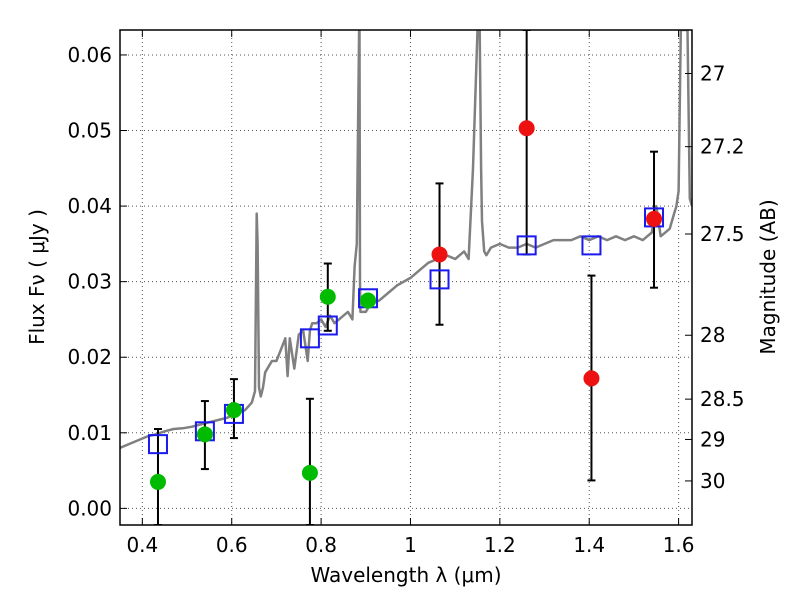 This screenshot has height=600, width=800. I want to click on y2-tick-label: 28, so click(712, 335).